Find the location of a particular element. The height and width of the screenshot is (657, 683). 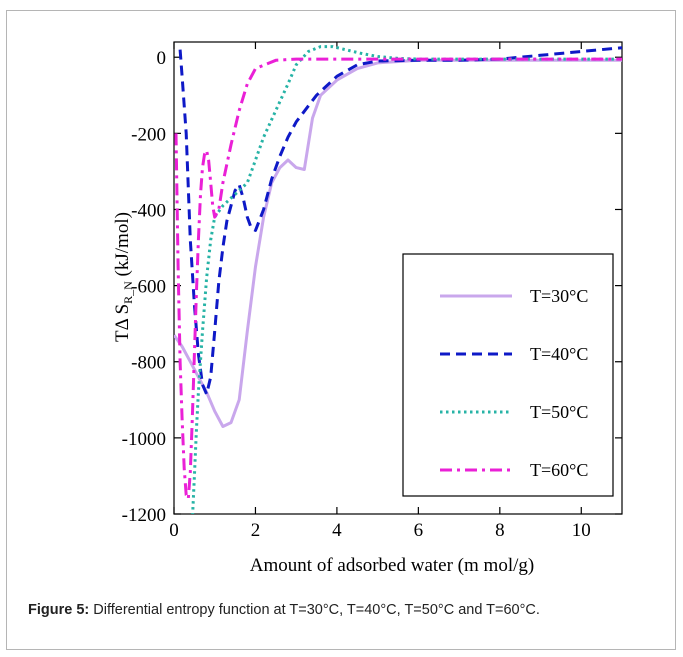

y-tick-label: -600 is located at coordinates (148, 287).